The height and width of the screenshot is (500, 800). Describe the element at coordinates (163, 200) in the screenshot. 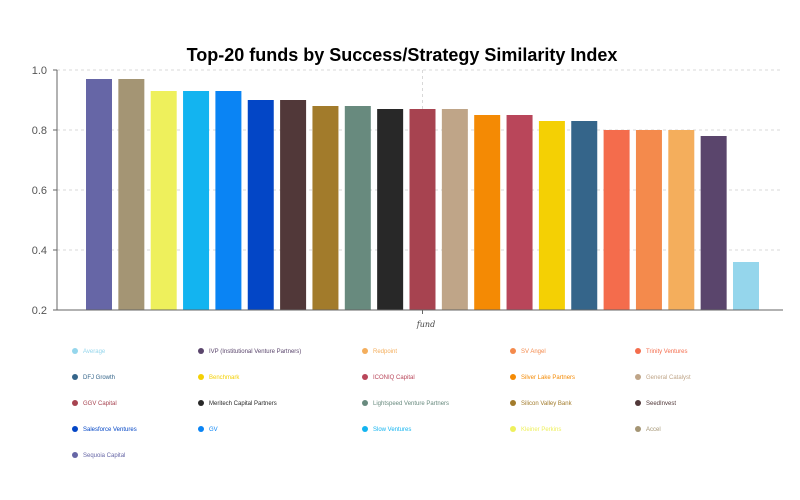

I see `bar: Kleiner Perkins: 0.93` at that location.